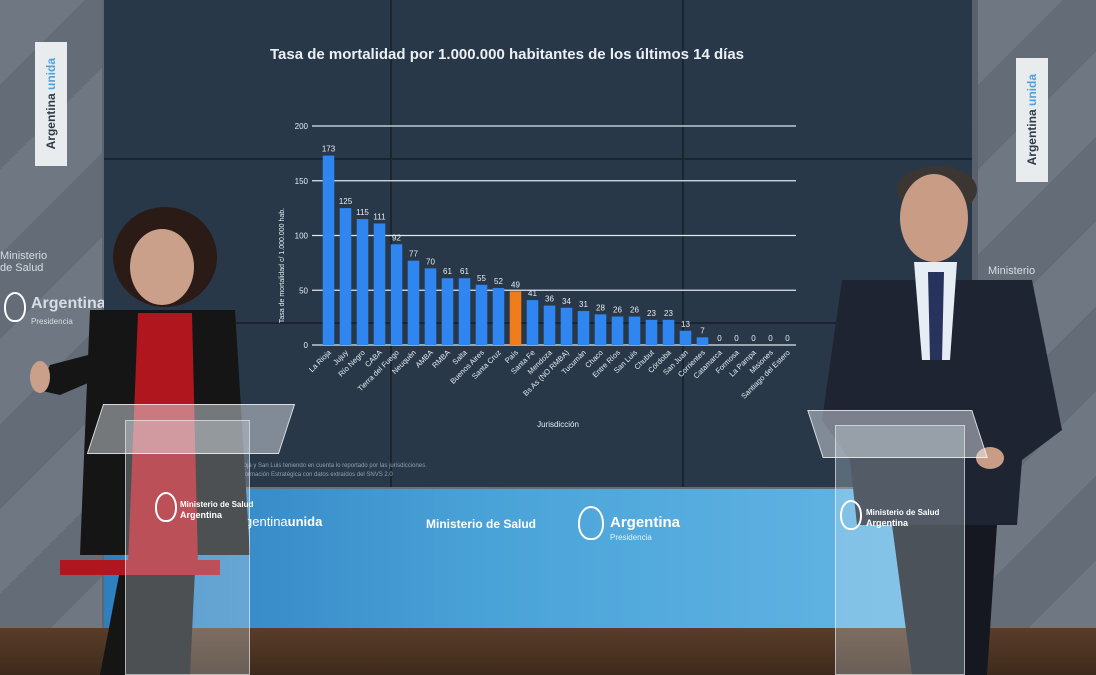 This screenshot has height=675, width=1096. What do you see at coordinates (346, 201) in the screenshot?
I see `bar-value-label: 125` at bounding box center [346, 201].